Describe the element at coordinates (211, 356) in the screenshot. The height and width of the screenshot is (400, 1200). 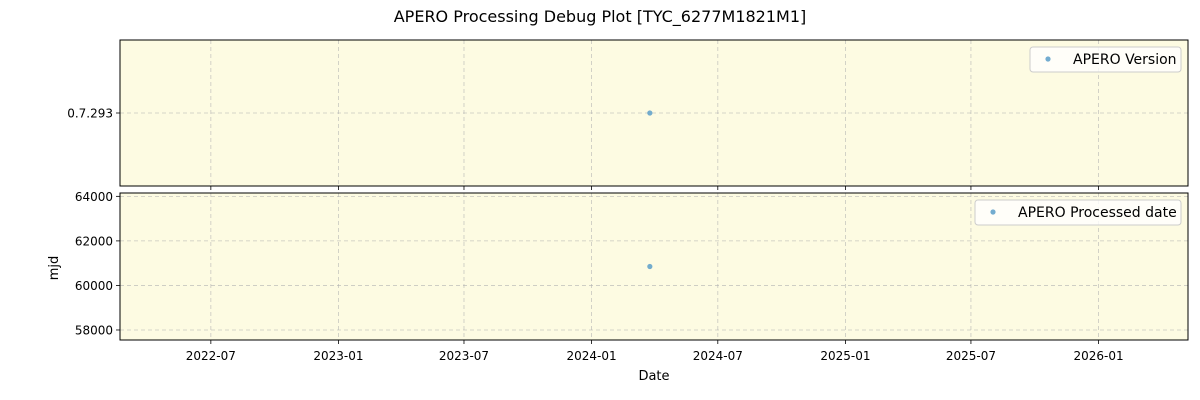
I see `x-tick-label: 2022-07` at that location.